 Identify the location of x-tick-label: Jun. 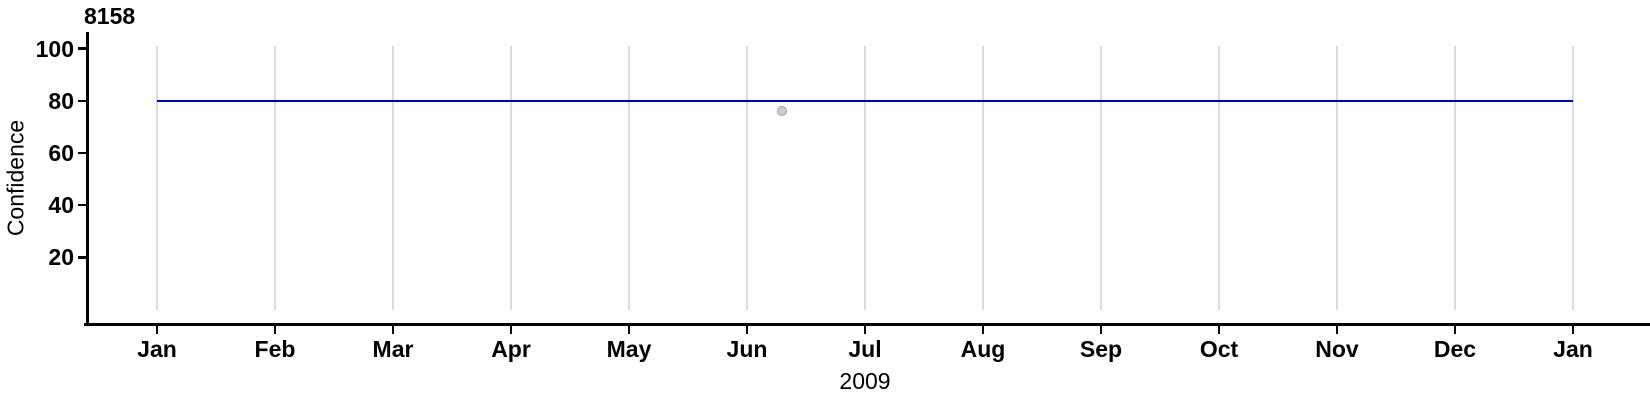
(747, 349).